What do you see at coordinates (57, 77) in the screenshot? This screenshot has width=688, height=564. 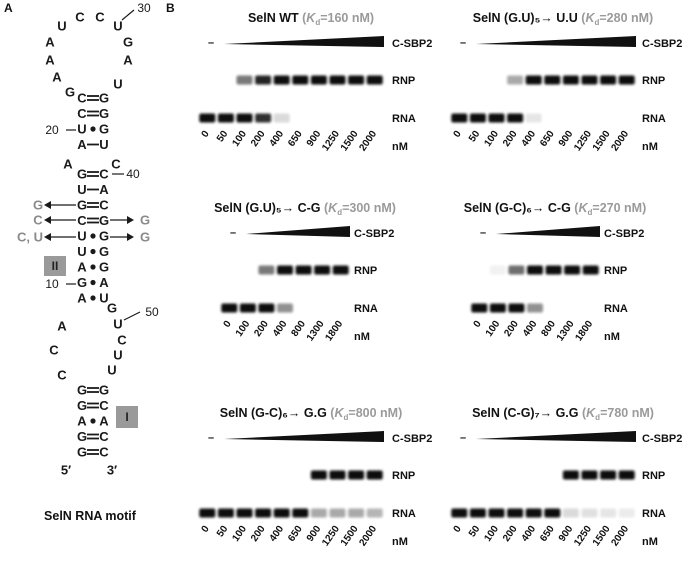 I see `nt-loop-left-3: A` at bounding box center [57, 77].